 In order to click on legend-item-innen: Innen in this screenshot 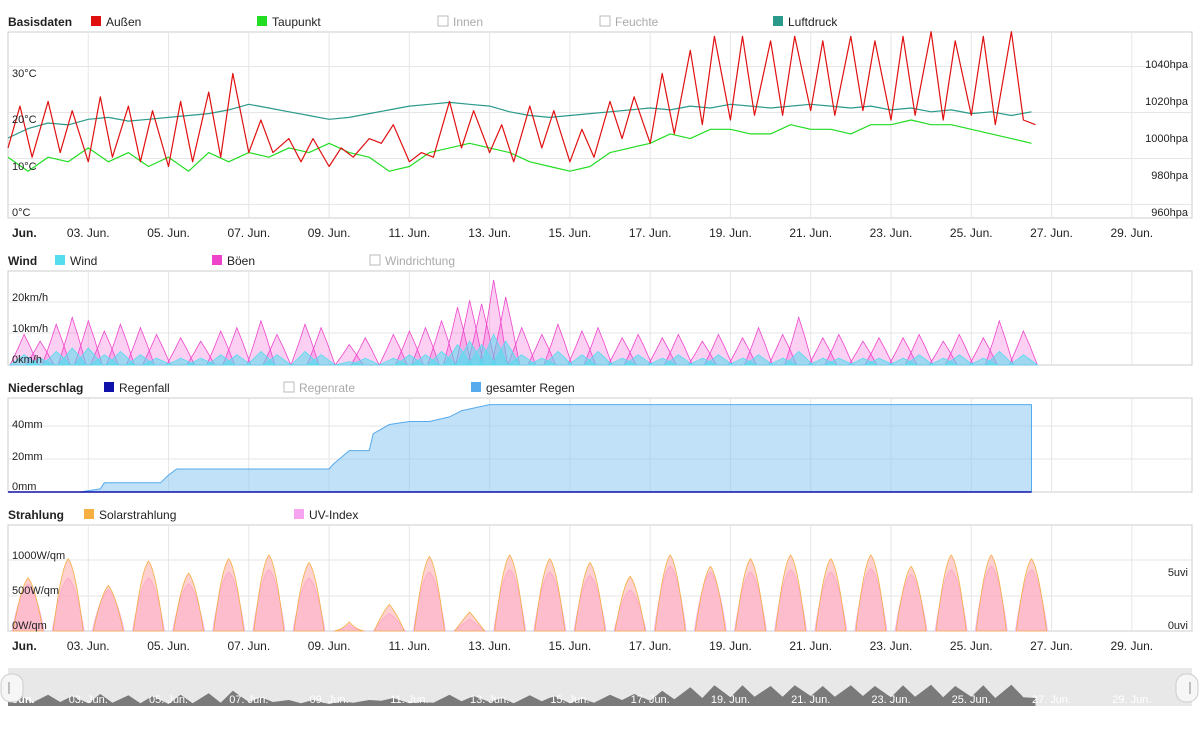, I will do `click(460, 22)`.